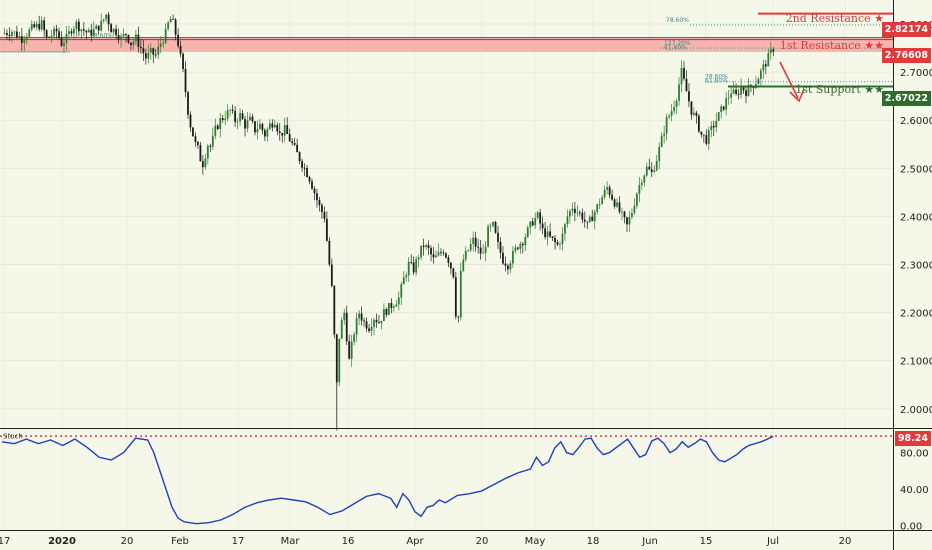 Image resolution: width=932 pixels, height=550 pixels. What do you see at coordinates (5, 541) in the screenshot?
I see `time-tick-label: 17` at bounding box center [5, 541].